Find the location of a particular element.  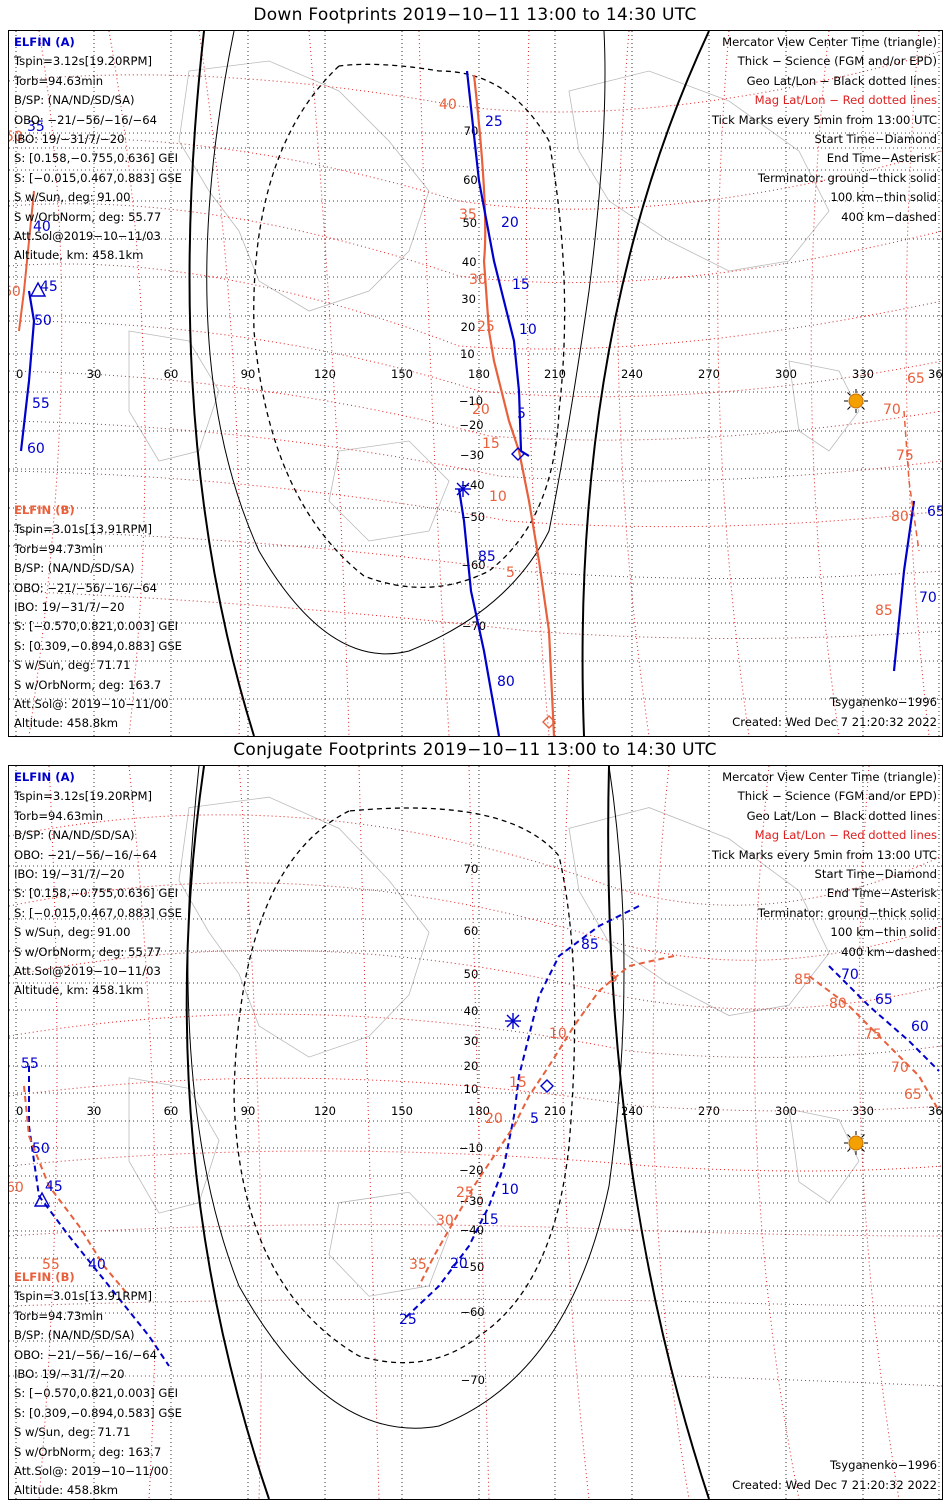

satellite-name: ELFIN (A) is located at coordinates (44, 42).